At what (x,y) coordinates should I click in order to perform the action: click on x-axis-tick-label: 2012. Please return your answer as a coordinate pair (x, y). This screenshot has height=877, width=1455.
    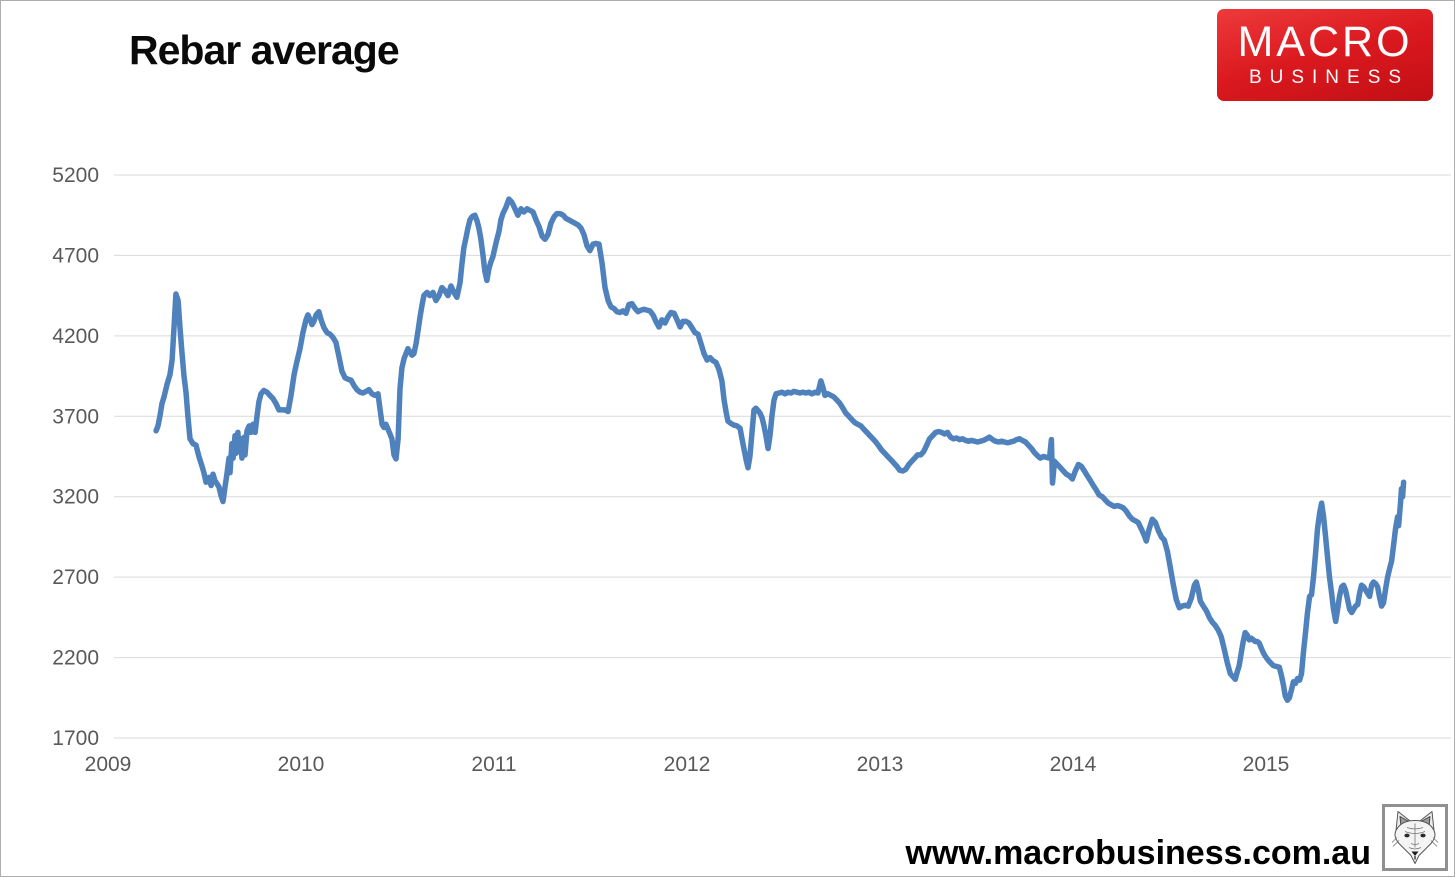
    Looking at the image, I should click on (687, 764).